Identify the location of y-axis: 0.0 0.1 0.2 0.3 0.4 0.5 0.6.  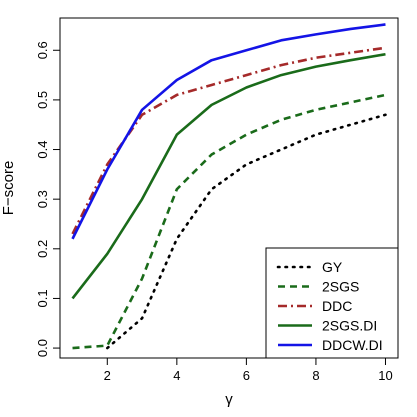
(47, 199).